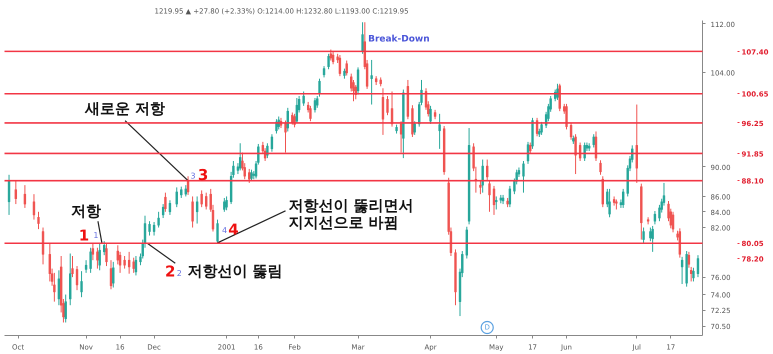 The height and width of the screenshot is (354, 773). What do you see at coordinates (125, 109) in the screenshot?
I see `annotation: 새로운 저항` at bounding box center [125, 109].